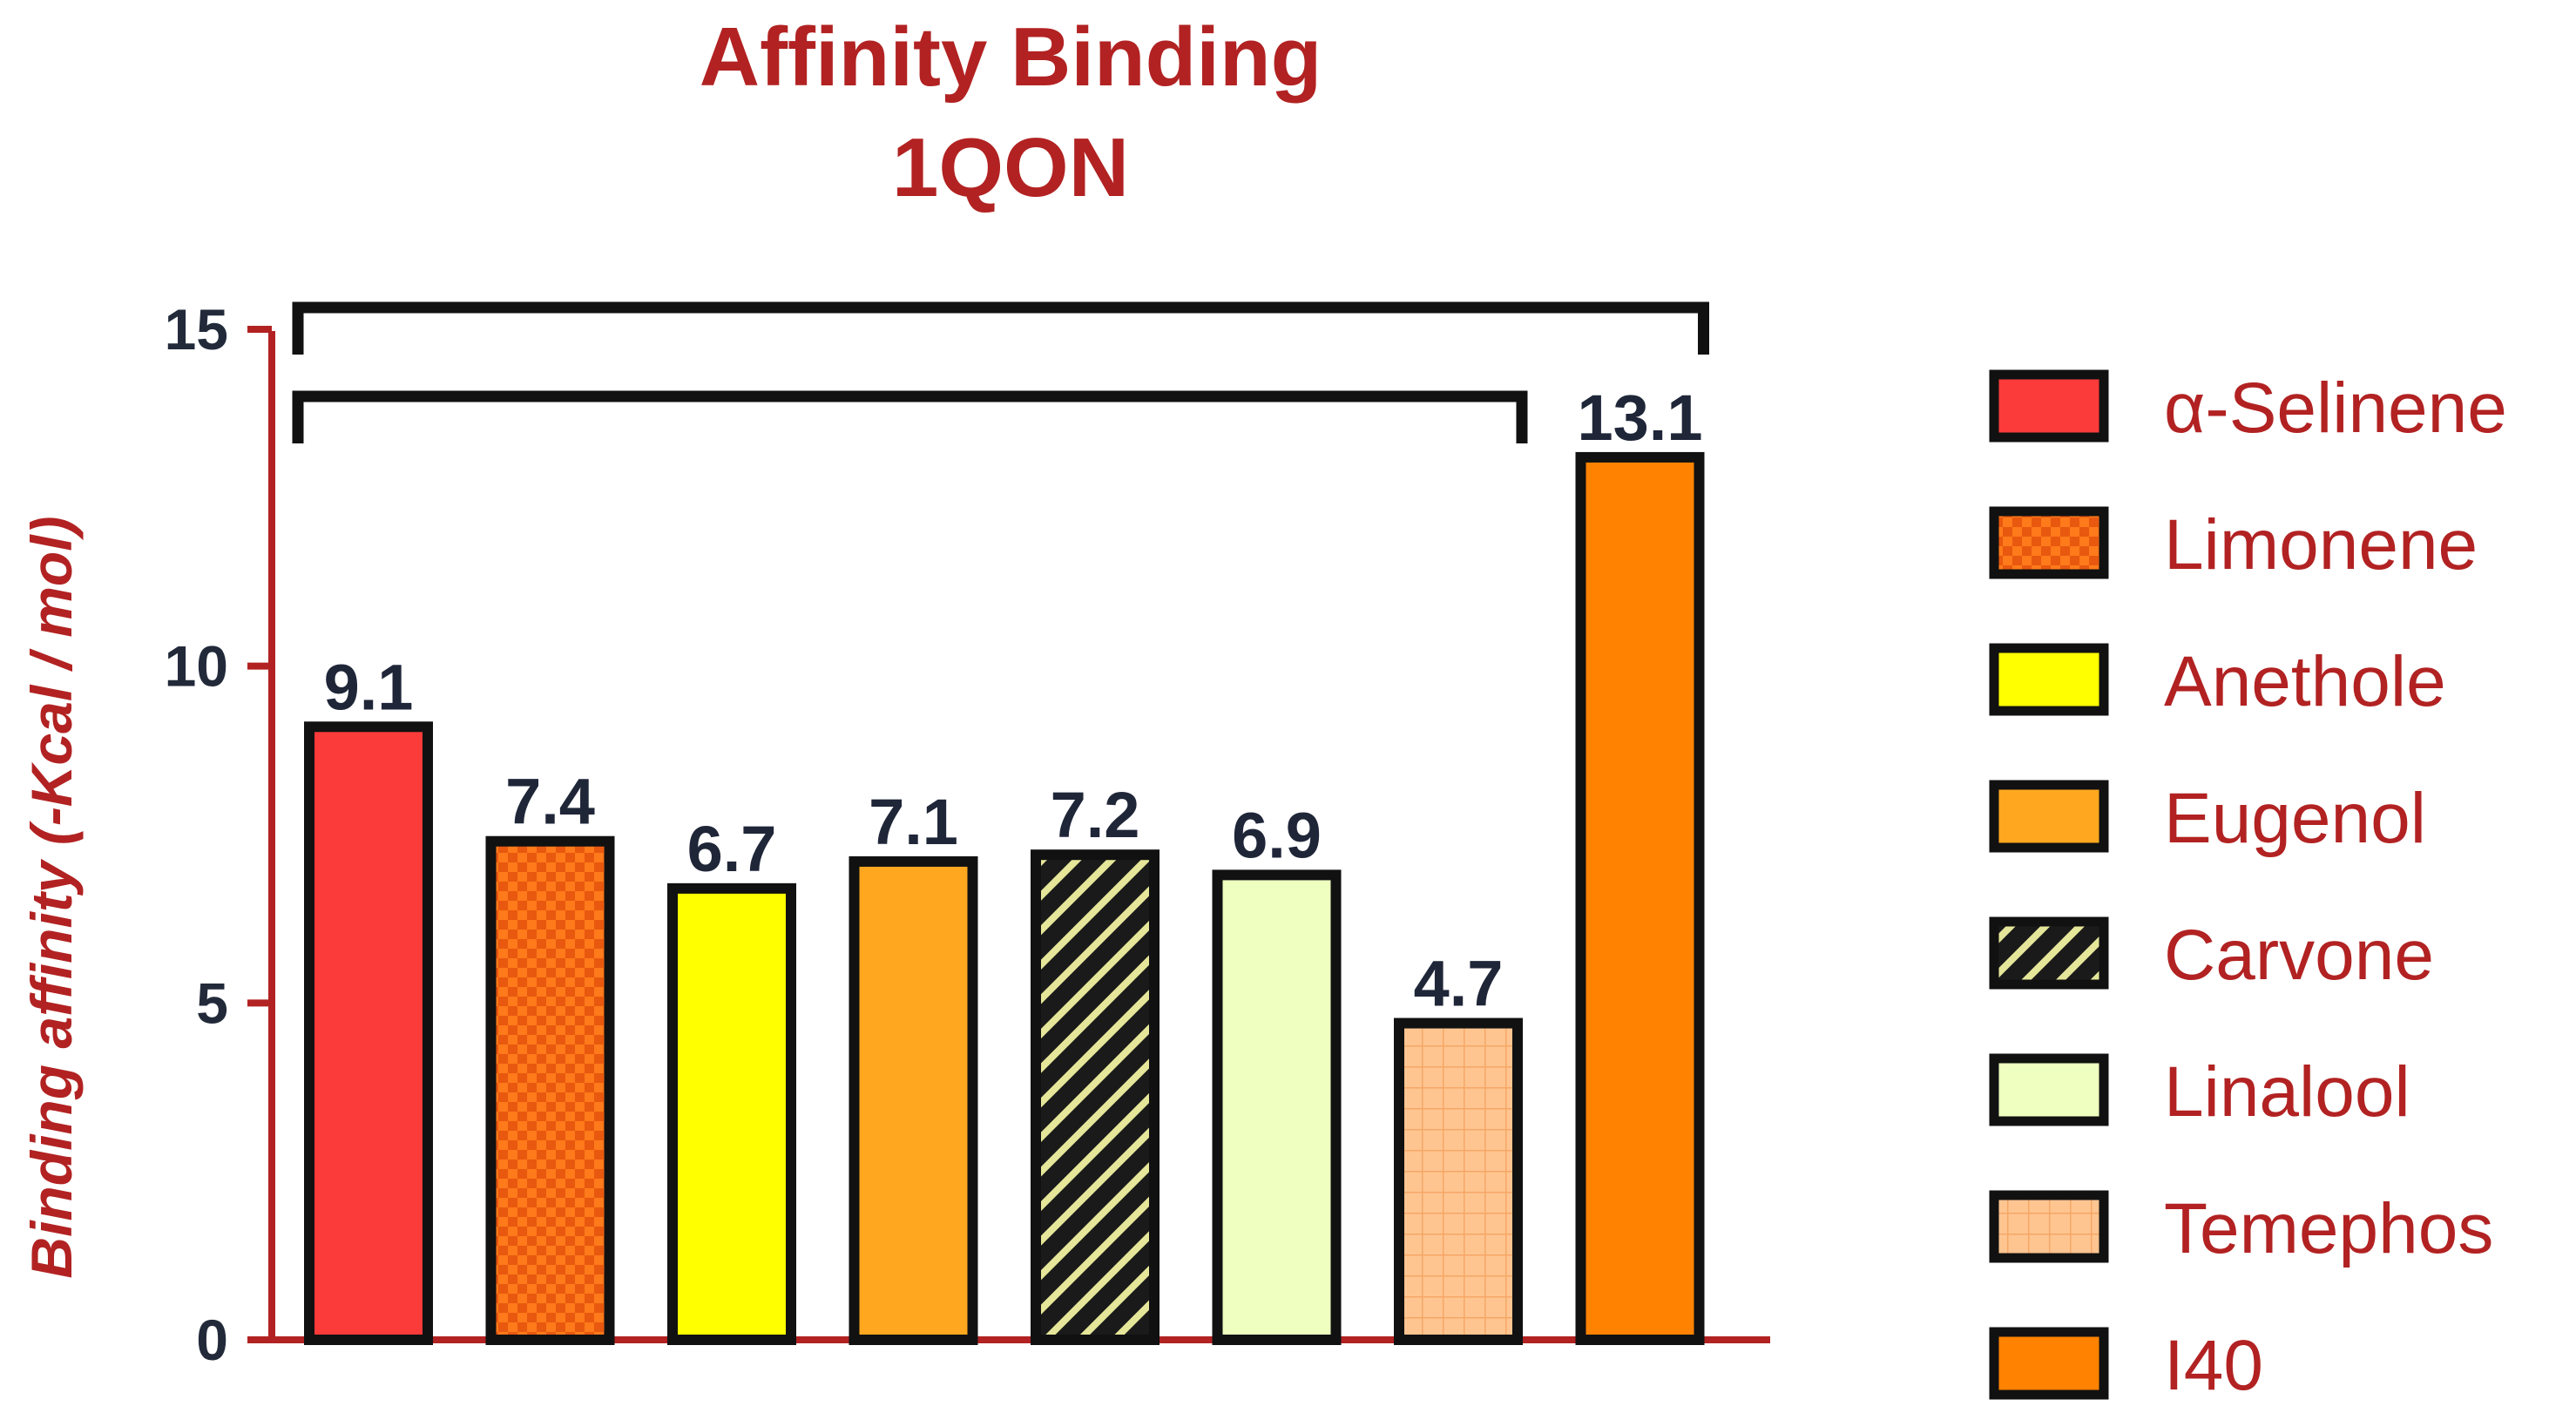 The height and width of the screenshot is (1413, 2576). Describe the element at coordinates (732, 849) in the screenshot. I see `data-label-anethole: 6.7` at that location.